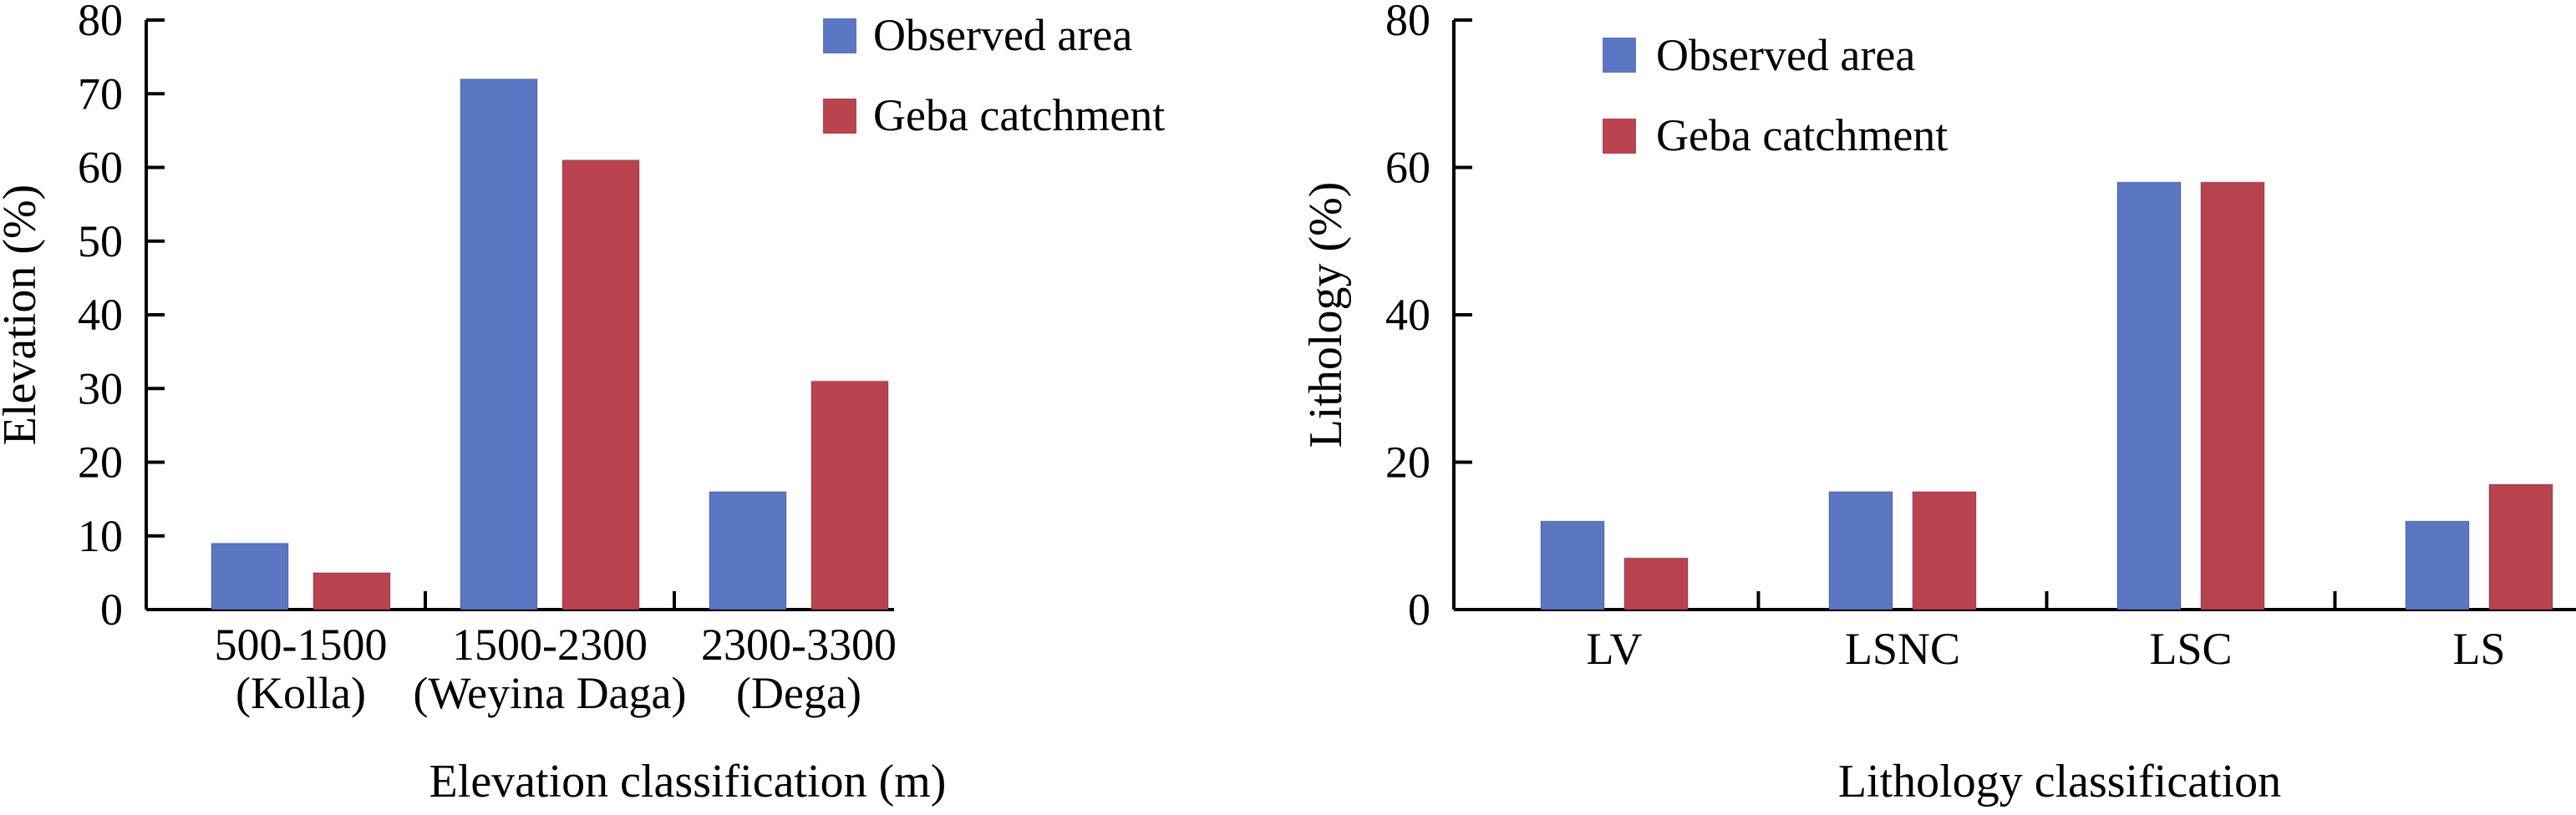 The width and height of the screenshot is (2576, 815). I want to click on x-axis-title: Lithology classification, so click(2059, 781).